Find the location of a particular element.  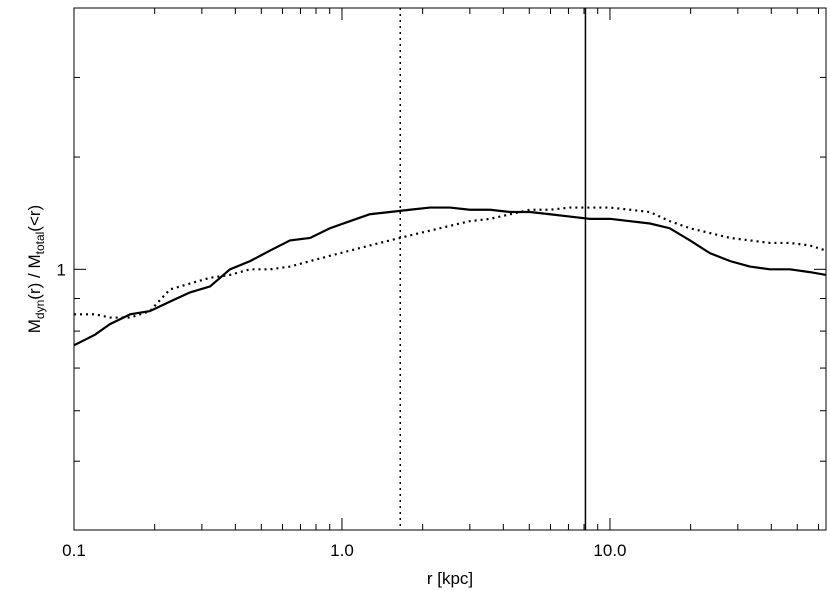

y-tick-label: 1 is located at coordinates (61, 269).